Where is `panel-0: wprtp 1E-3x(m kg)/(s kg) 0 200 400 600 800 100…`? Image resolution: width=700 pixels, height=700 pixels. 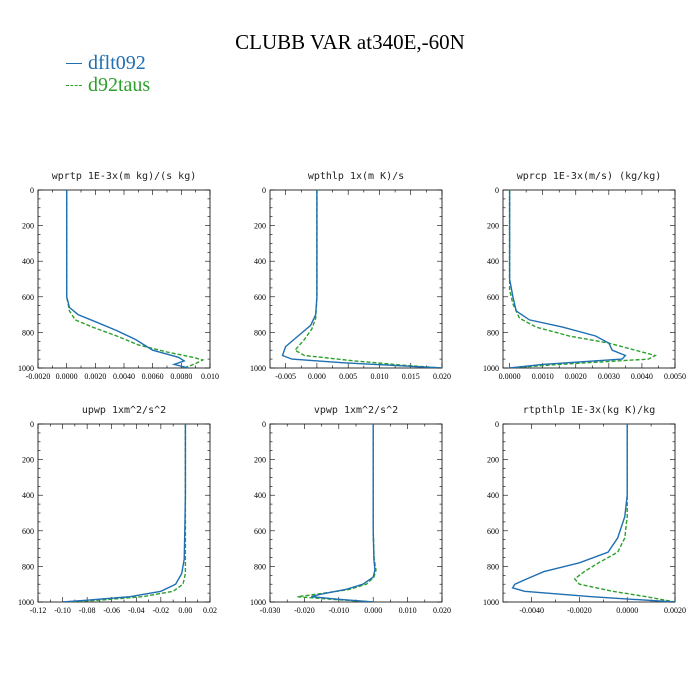
panel-0: wprtp 1E-3x(m kg)/(s kg) 0 200 400 600 800 100… is located at coordinates (118, 276).